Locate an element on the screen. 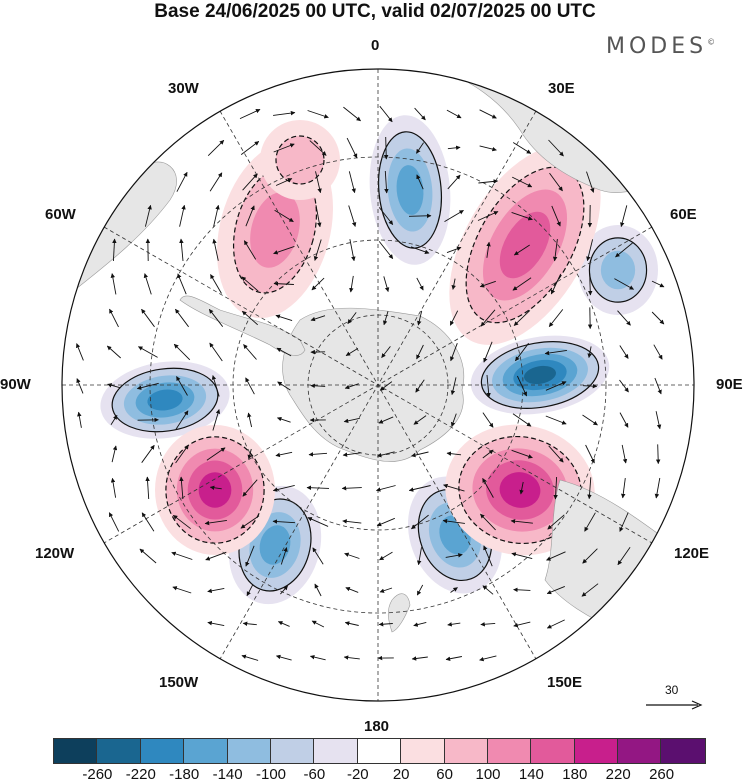 The width and height of the screenshot is (750, 783). lon-label-60e: 60E is located at coordinates (683, 214).